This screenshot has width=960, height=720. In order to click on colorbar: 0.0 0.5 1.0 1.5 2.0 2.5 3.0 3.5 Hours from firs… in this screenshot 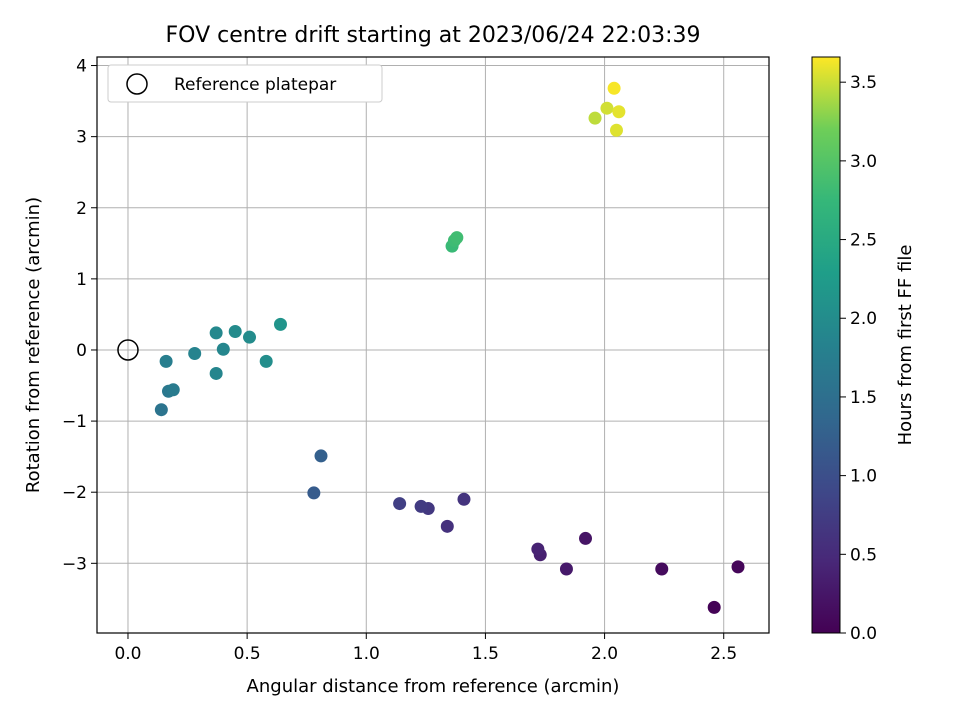, I will do `click(863, 350)`.